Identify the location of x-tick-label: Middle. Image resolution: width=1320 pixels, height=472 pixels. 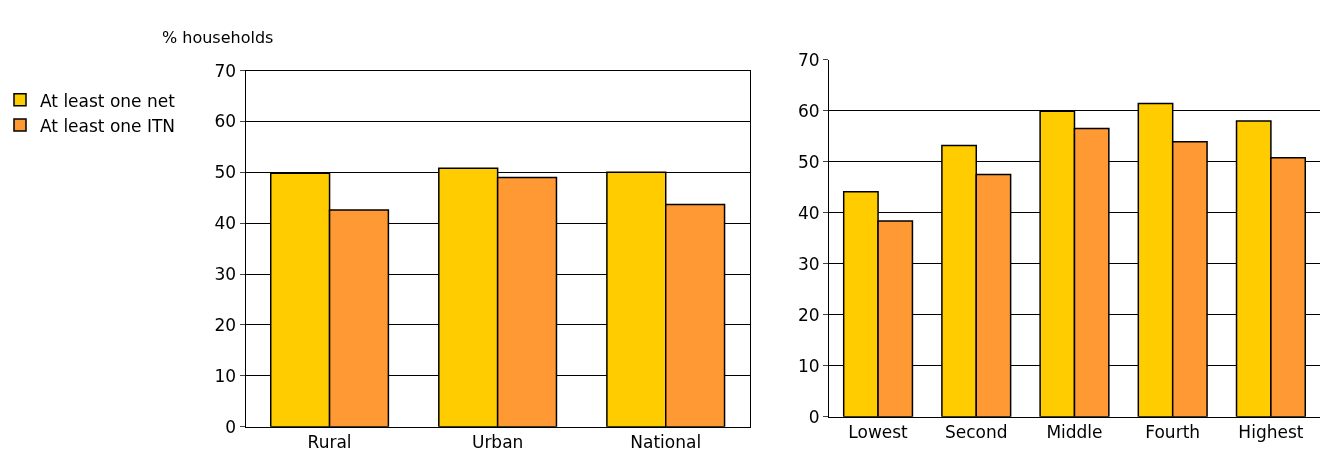
(1074, 432).